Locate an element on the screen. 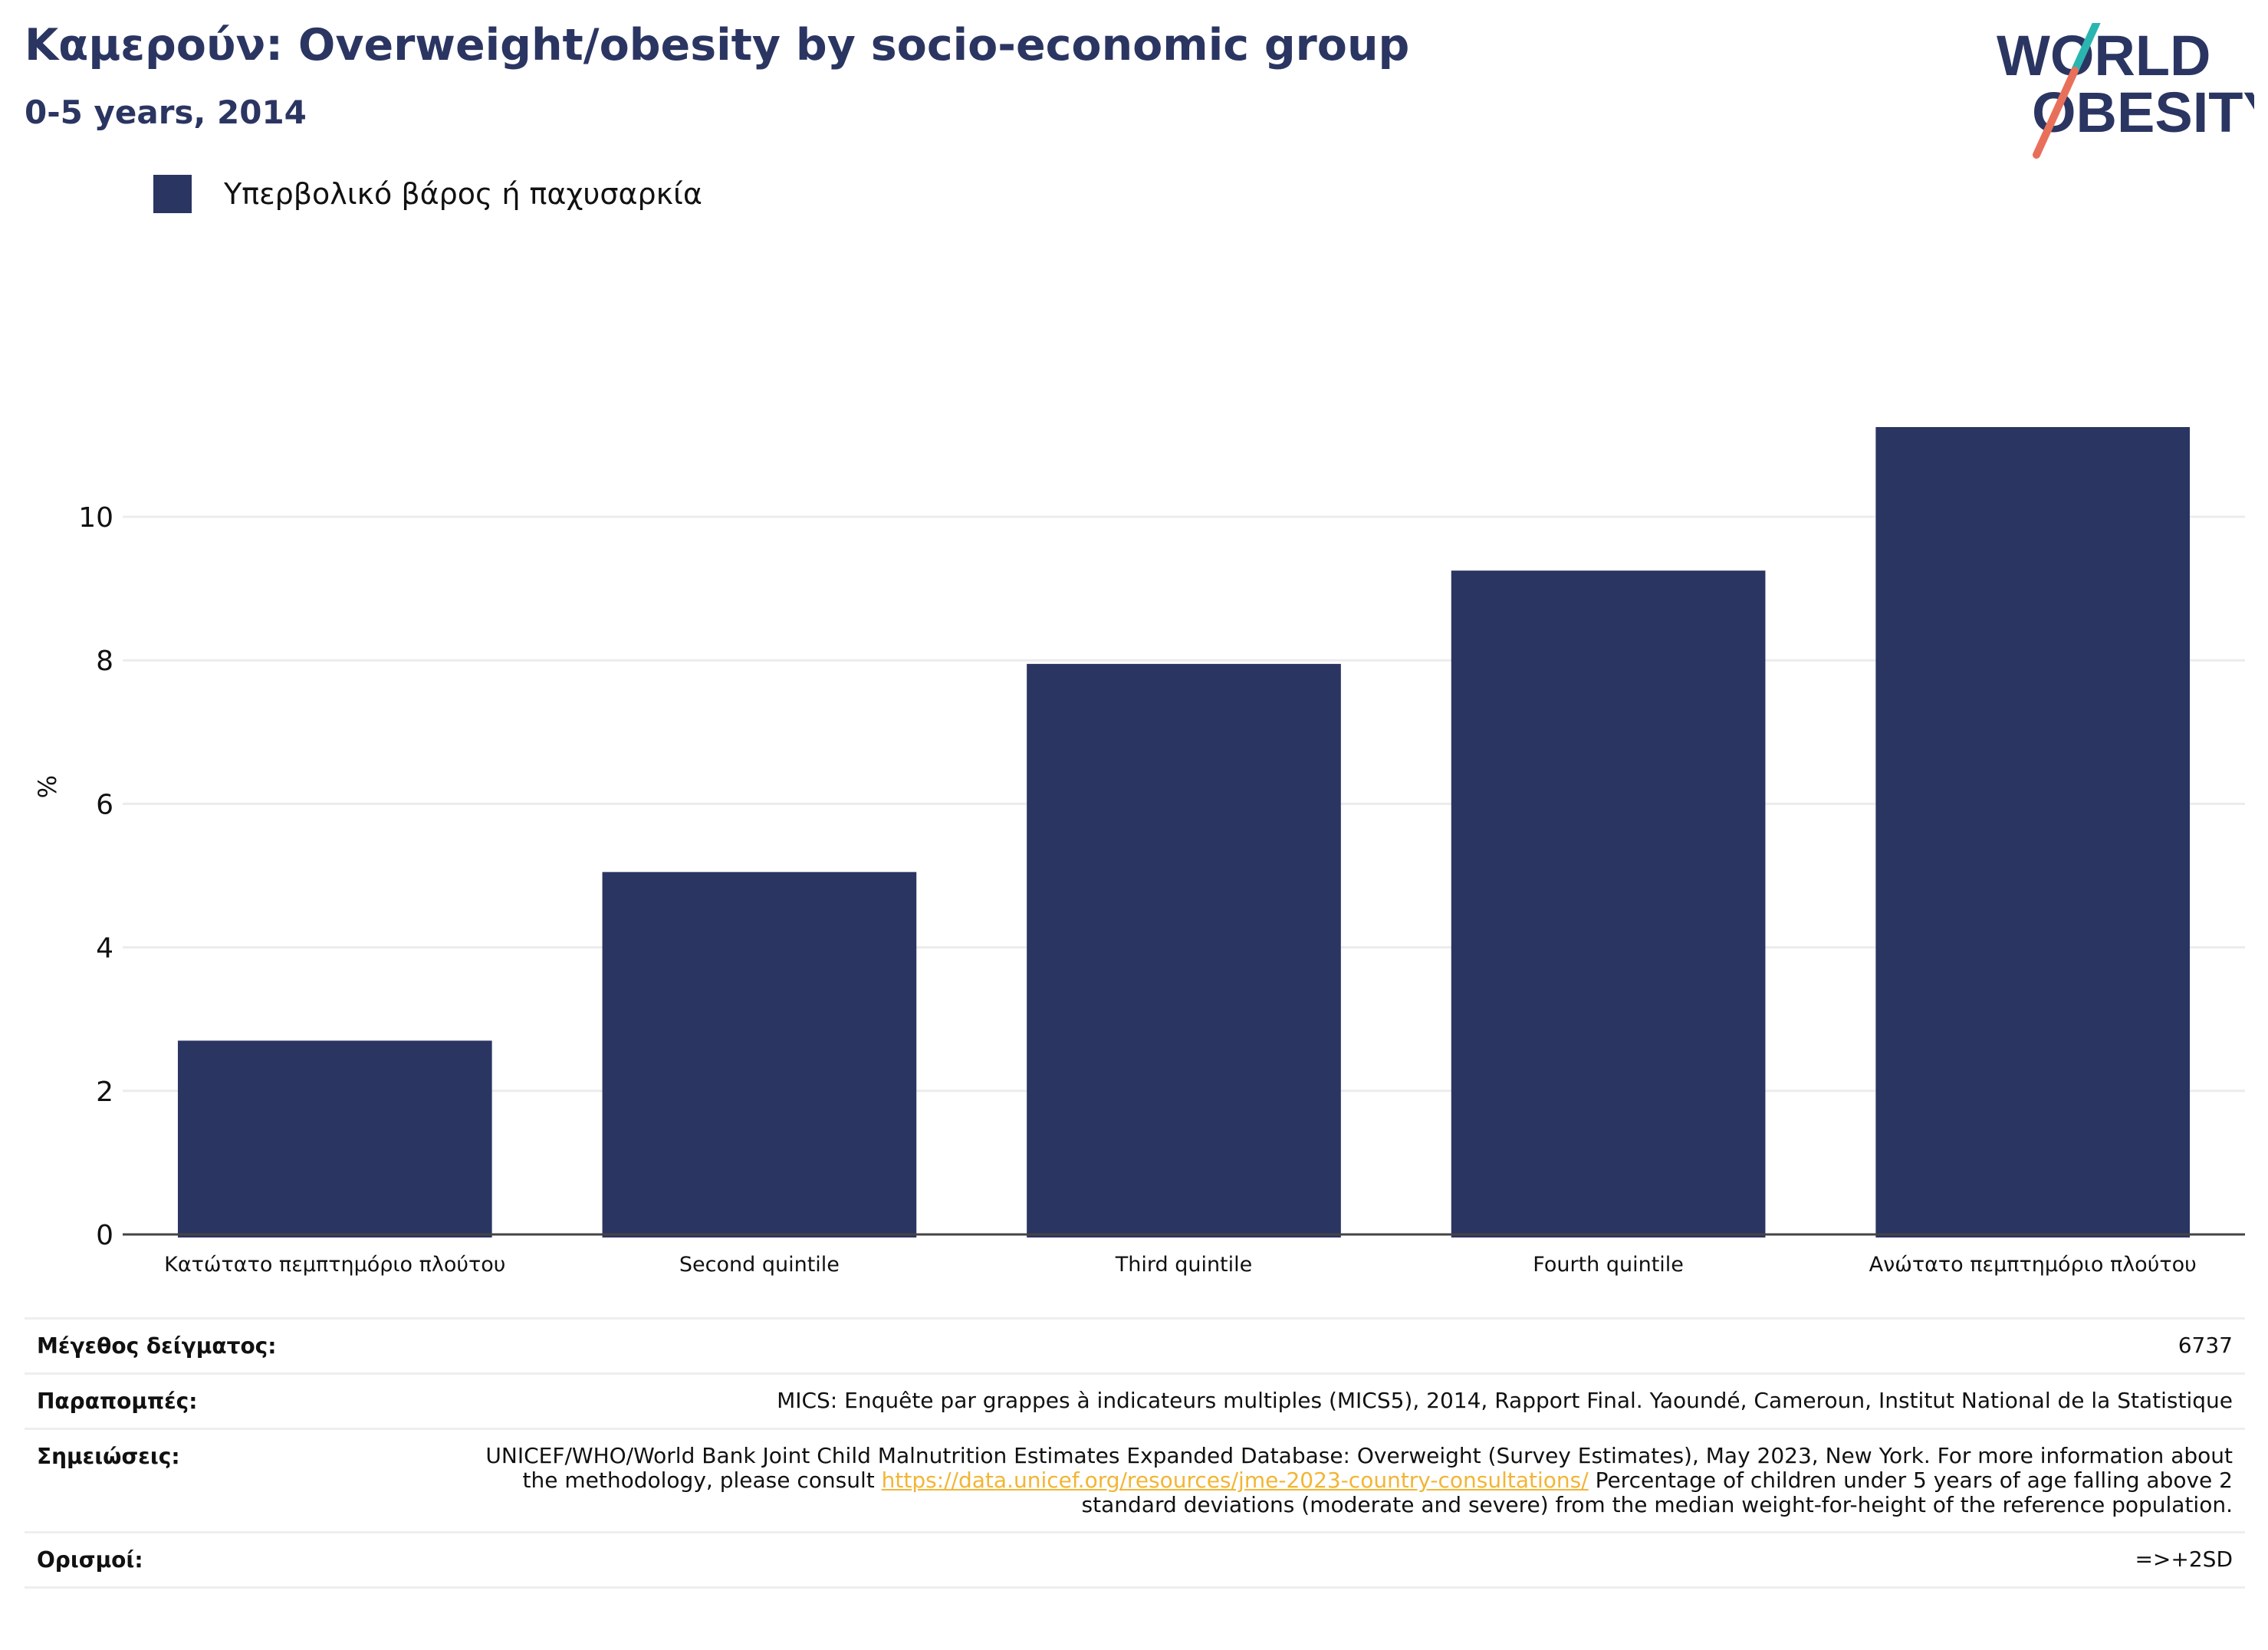 This screenshot has height=1650, width=2268. x-tick-label: Κατώτατο πεμπτημόριο πλούτου is located at coordinates (334, 1265).